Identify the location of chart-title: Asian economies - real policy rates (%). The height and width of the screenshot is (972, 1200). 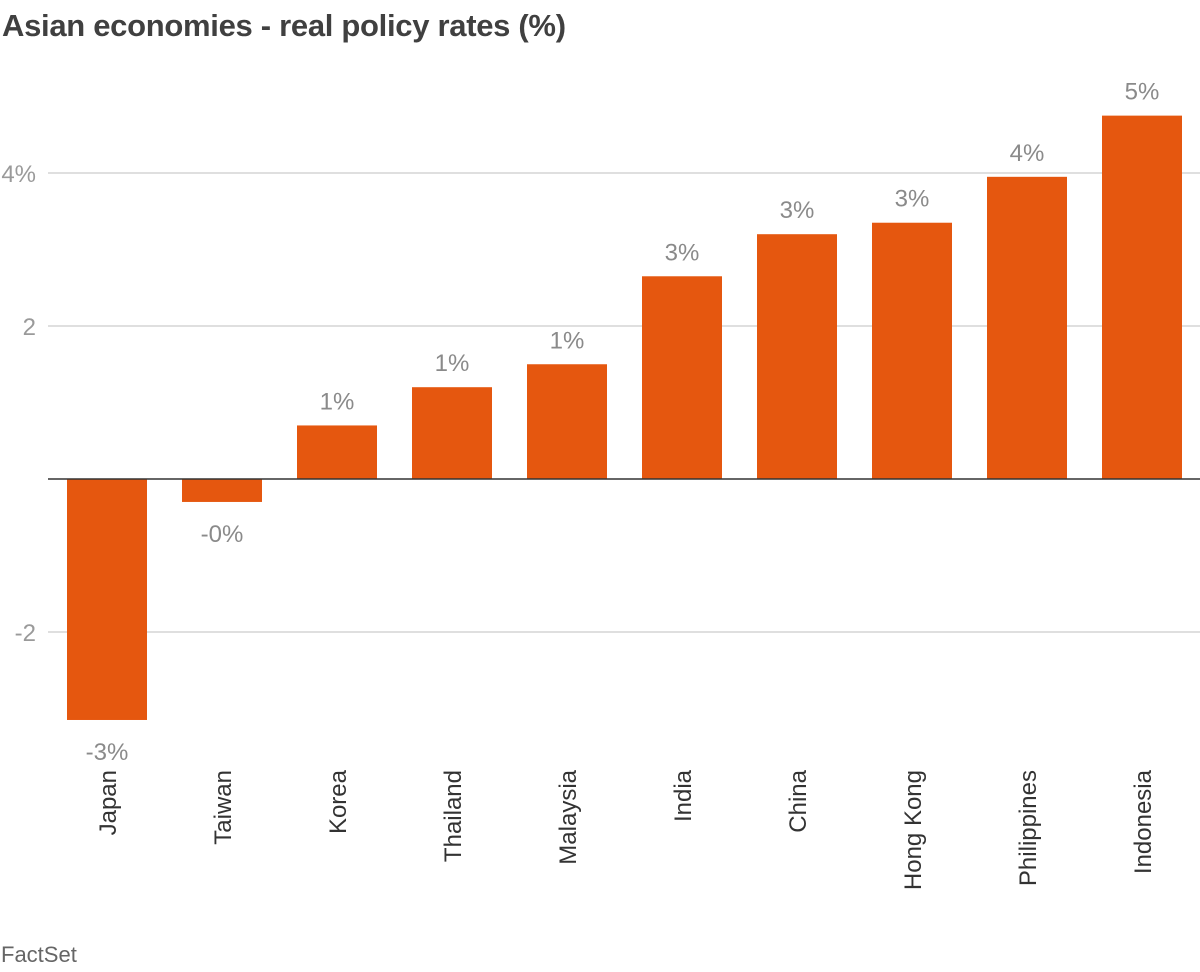
(284, 25).